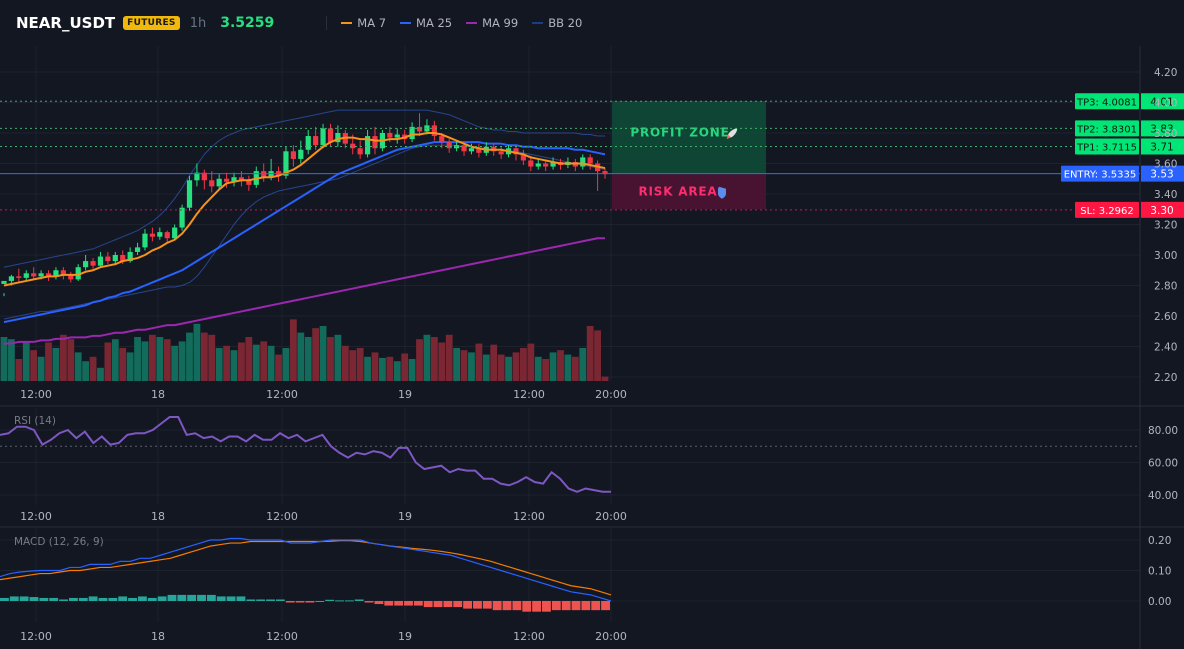  What do you see at coordinates (1100, 173) in the screenshot?
I see `entry-label-box` at bounding box center [1100, 173].